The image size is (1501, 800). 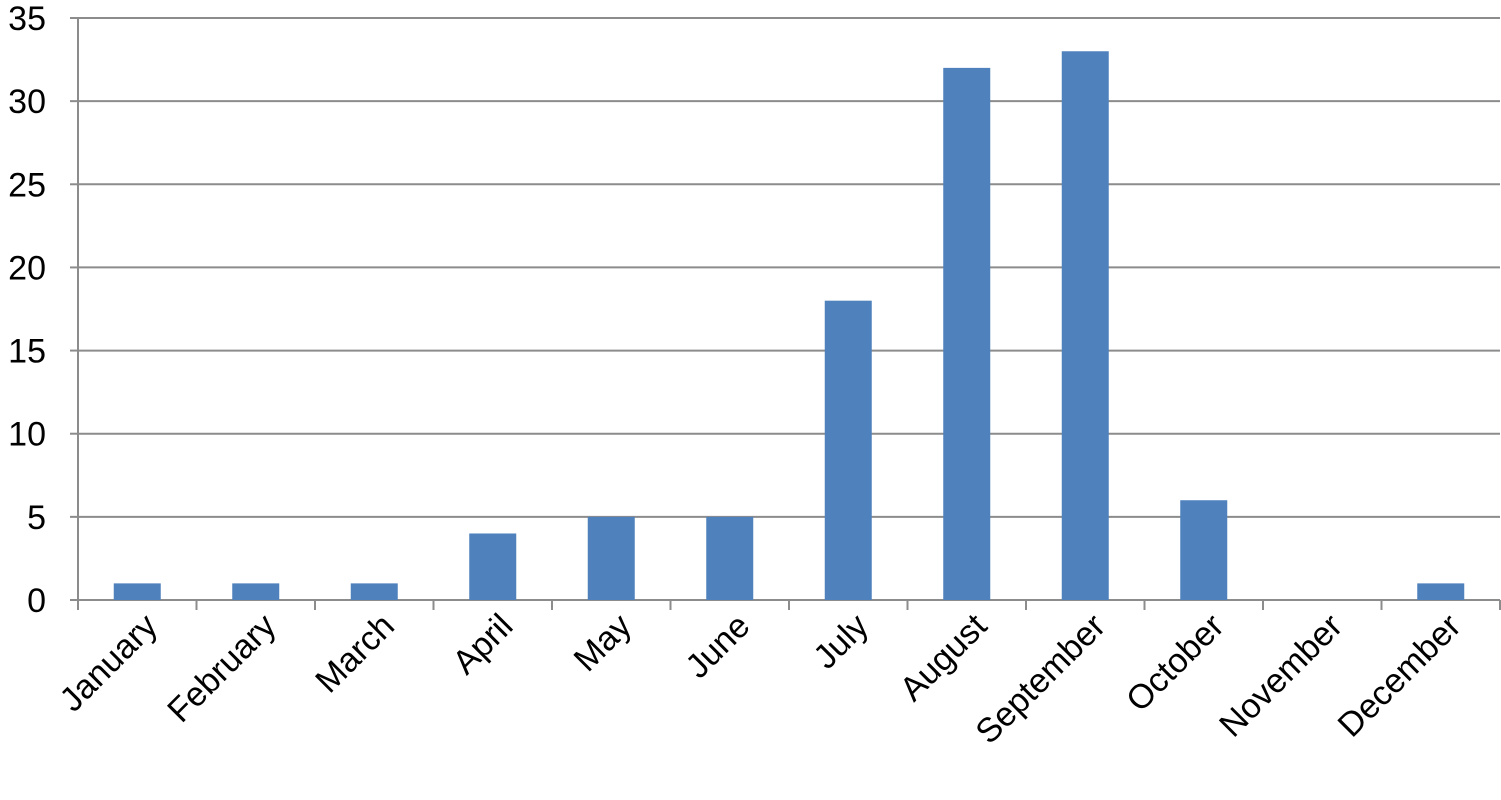 What do you see at coordinates (1400, 676) in the screenshot?
I see `x-tick-label: December` at bounding box center [1400, 676].